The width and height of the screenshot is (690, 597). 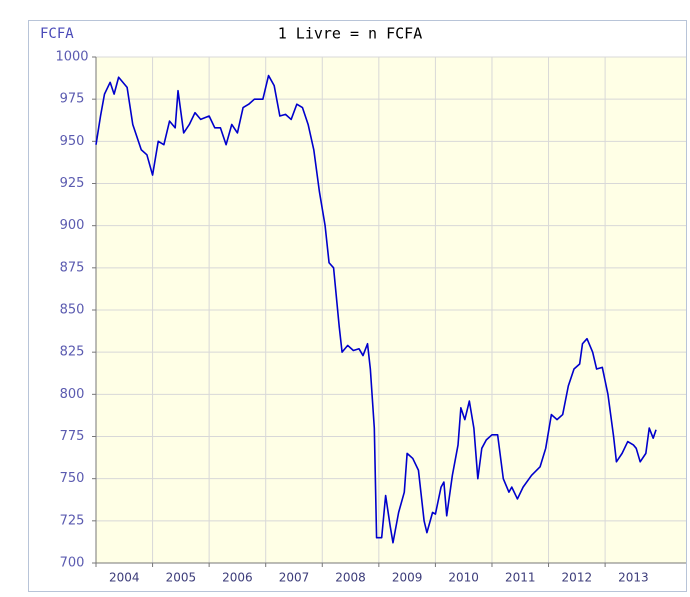 I want to click on x-tick-label: 2008, so click(x=350, y=578).